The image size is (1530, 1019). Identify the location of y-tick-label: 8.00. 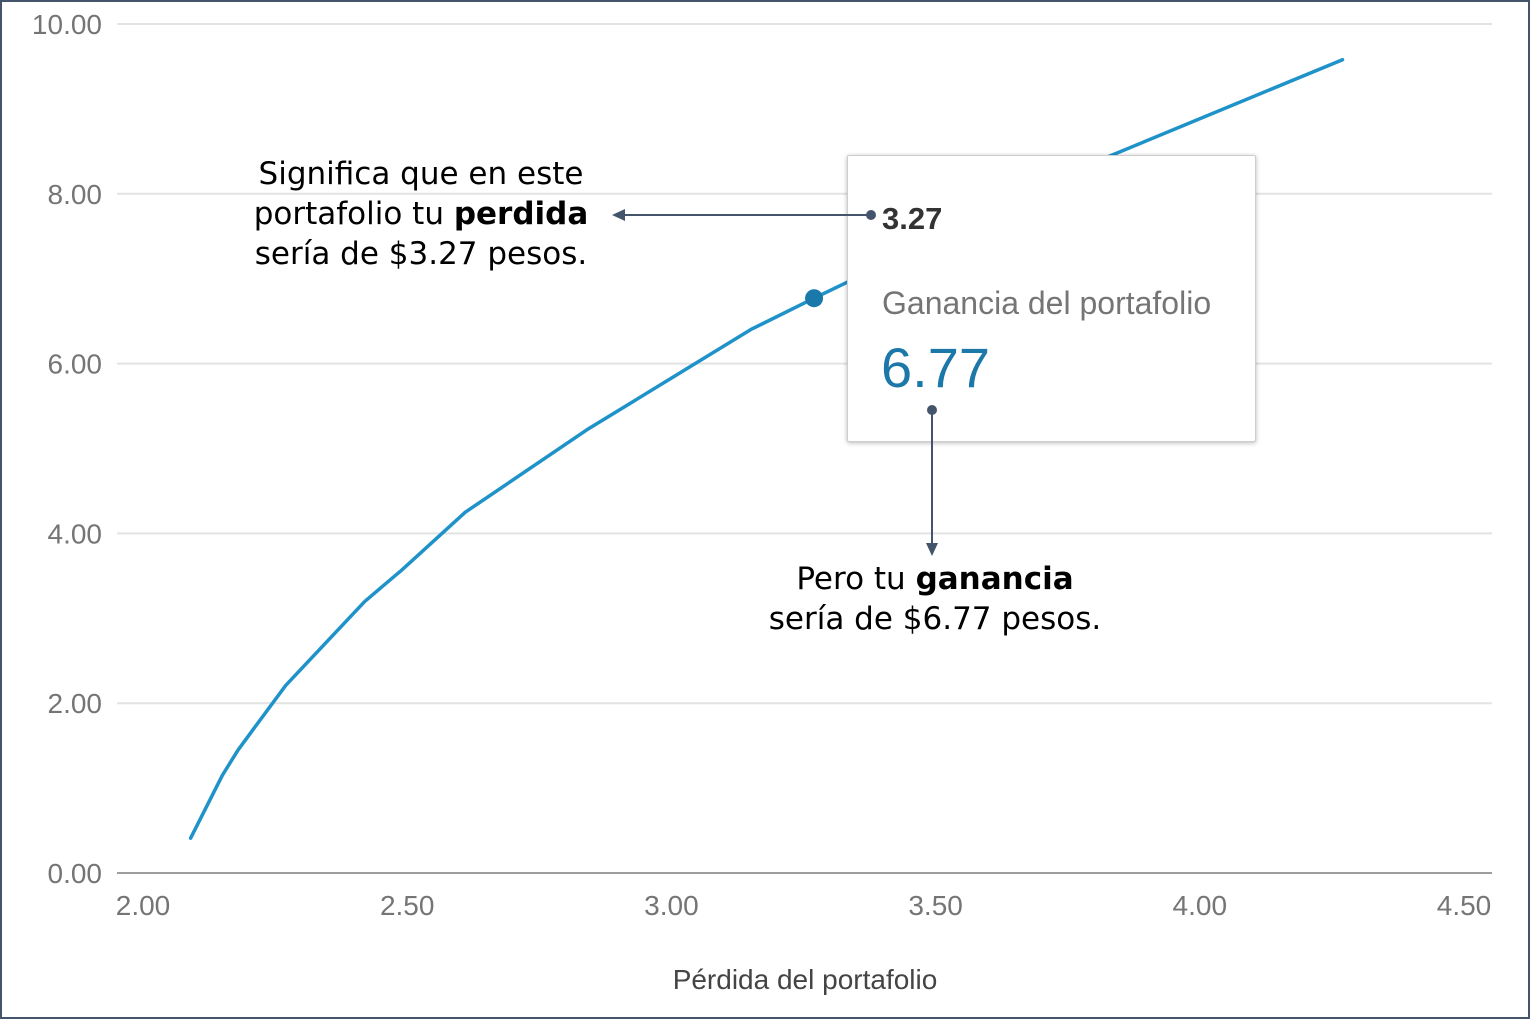
(75, 194).